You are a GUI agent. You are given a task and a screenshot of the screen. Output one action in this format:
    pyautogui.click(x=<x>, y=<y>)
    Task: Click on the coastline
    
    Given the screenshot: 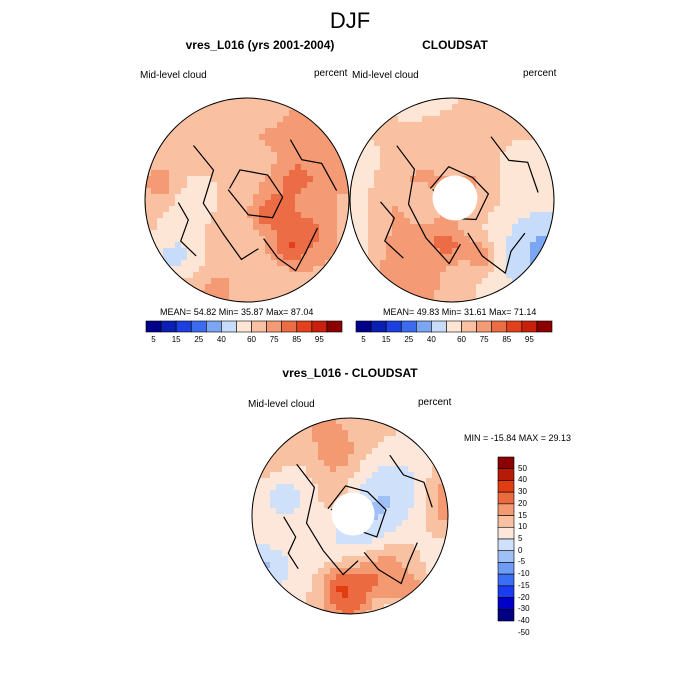 What is the action you would take?
    pyautogui.click(x=327, y=519)
    